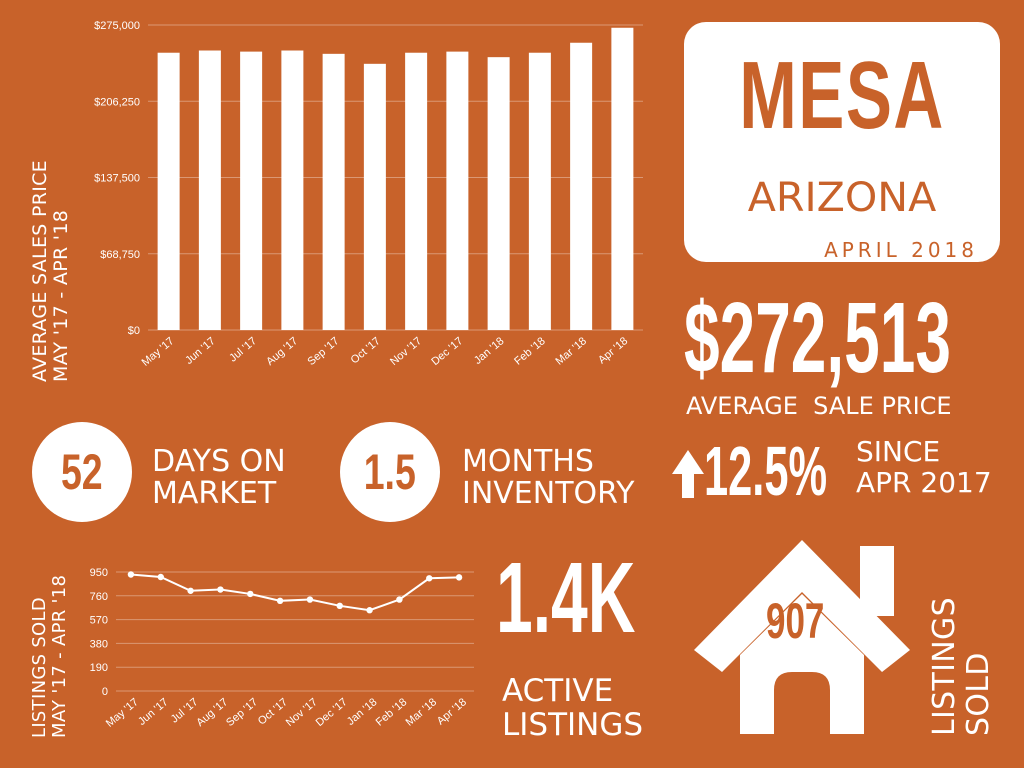 This screenshot has width=1024, height=768. I want to click on days-on-market-circle: 52, so click(82, 472).